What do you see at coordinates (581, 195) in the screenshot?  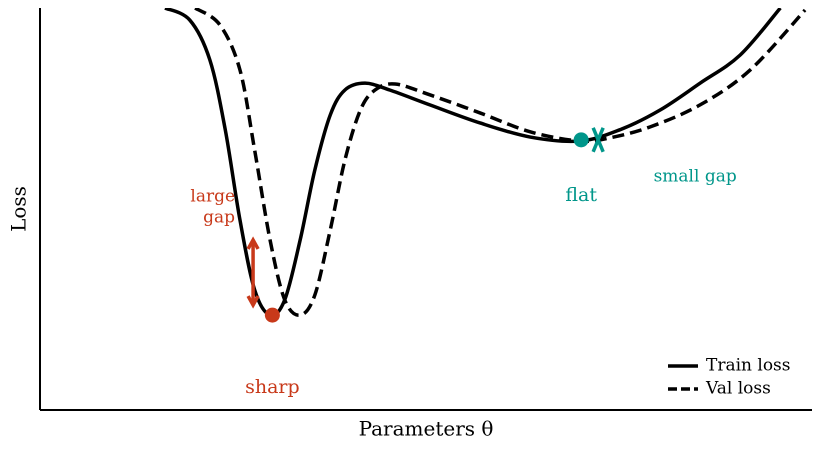 I see `point-label: flat` at bounding box center [581, 195].